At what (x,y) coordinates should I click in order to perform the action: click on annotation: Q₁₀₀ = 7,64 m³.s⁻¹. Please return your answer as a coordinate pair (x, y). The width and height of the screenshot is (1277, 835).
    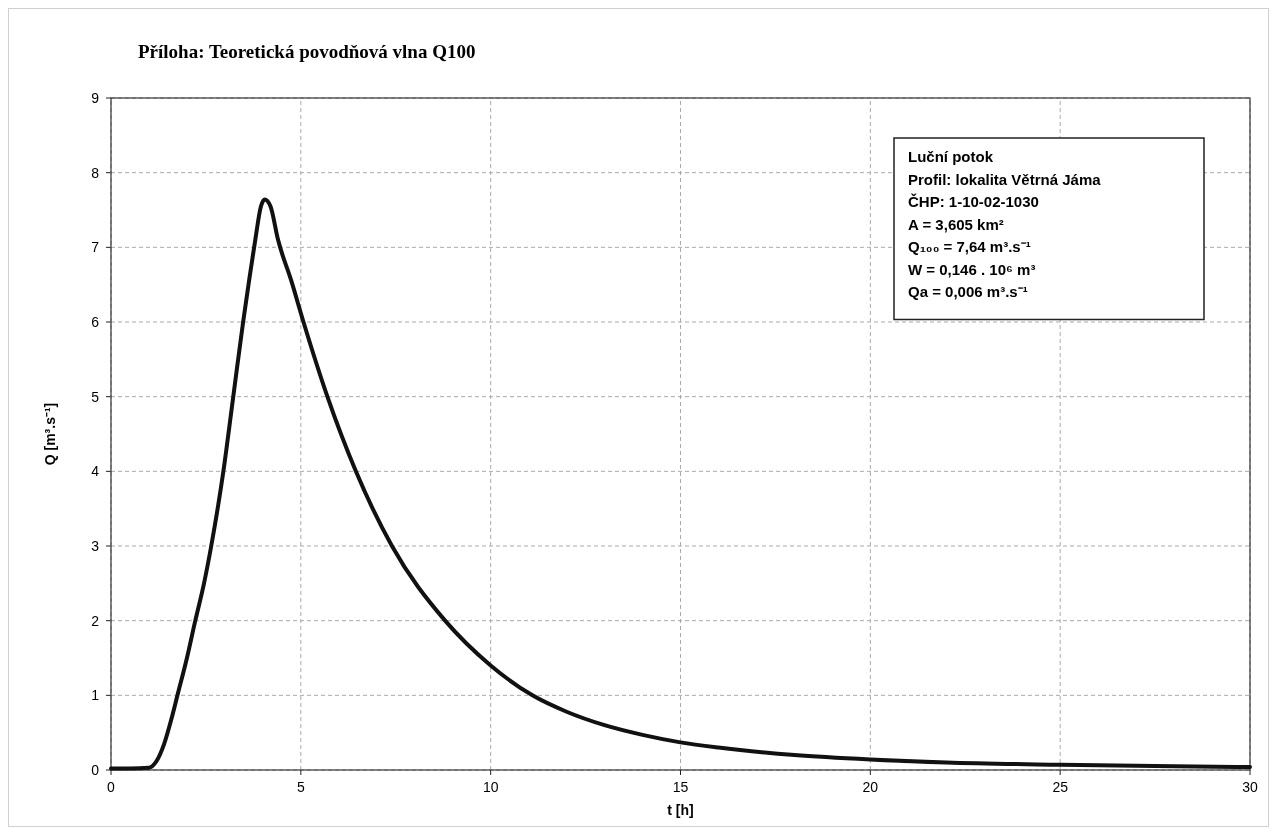
    Looking at the image, I should click on (969, 246).